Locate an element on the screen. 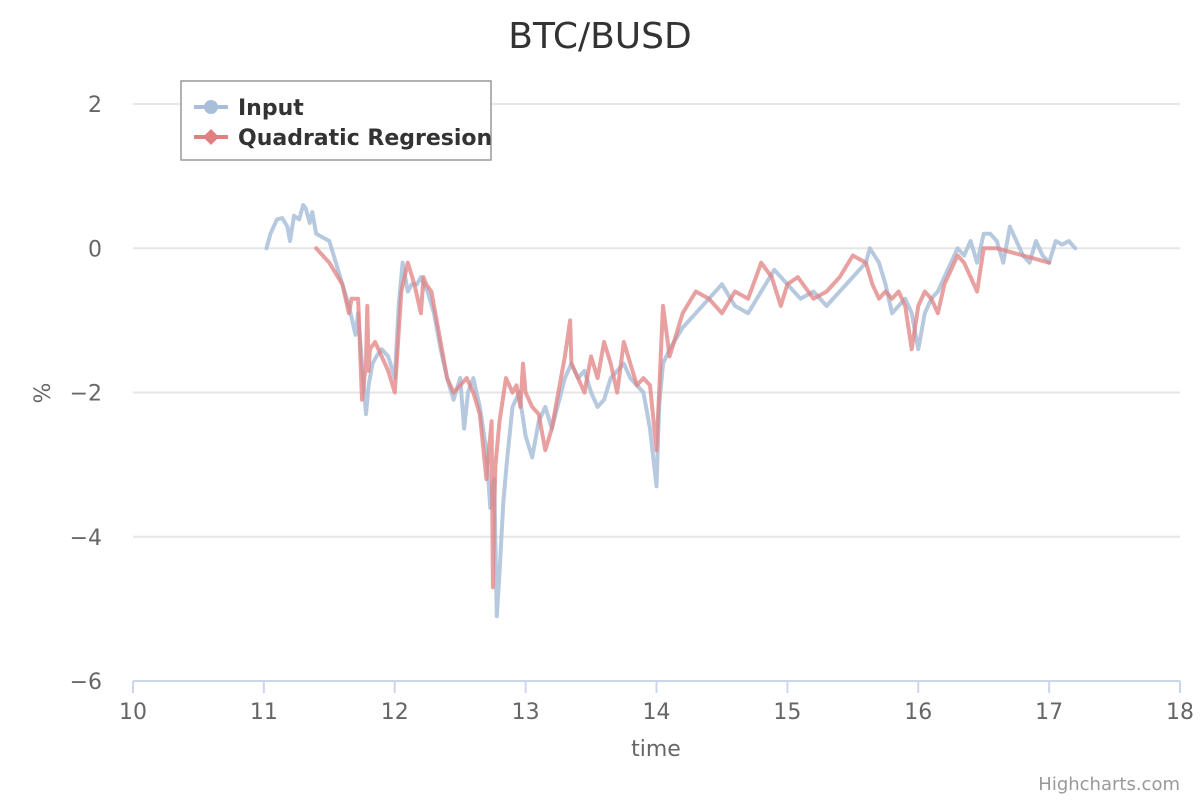 This screenshot has width=1200, height=804. x-tick-label: 15 is located at coordinates (787, 712).